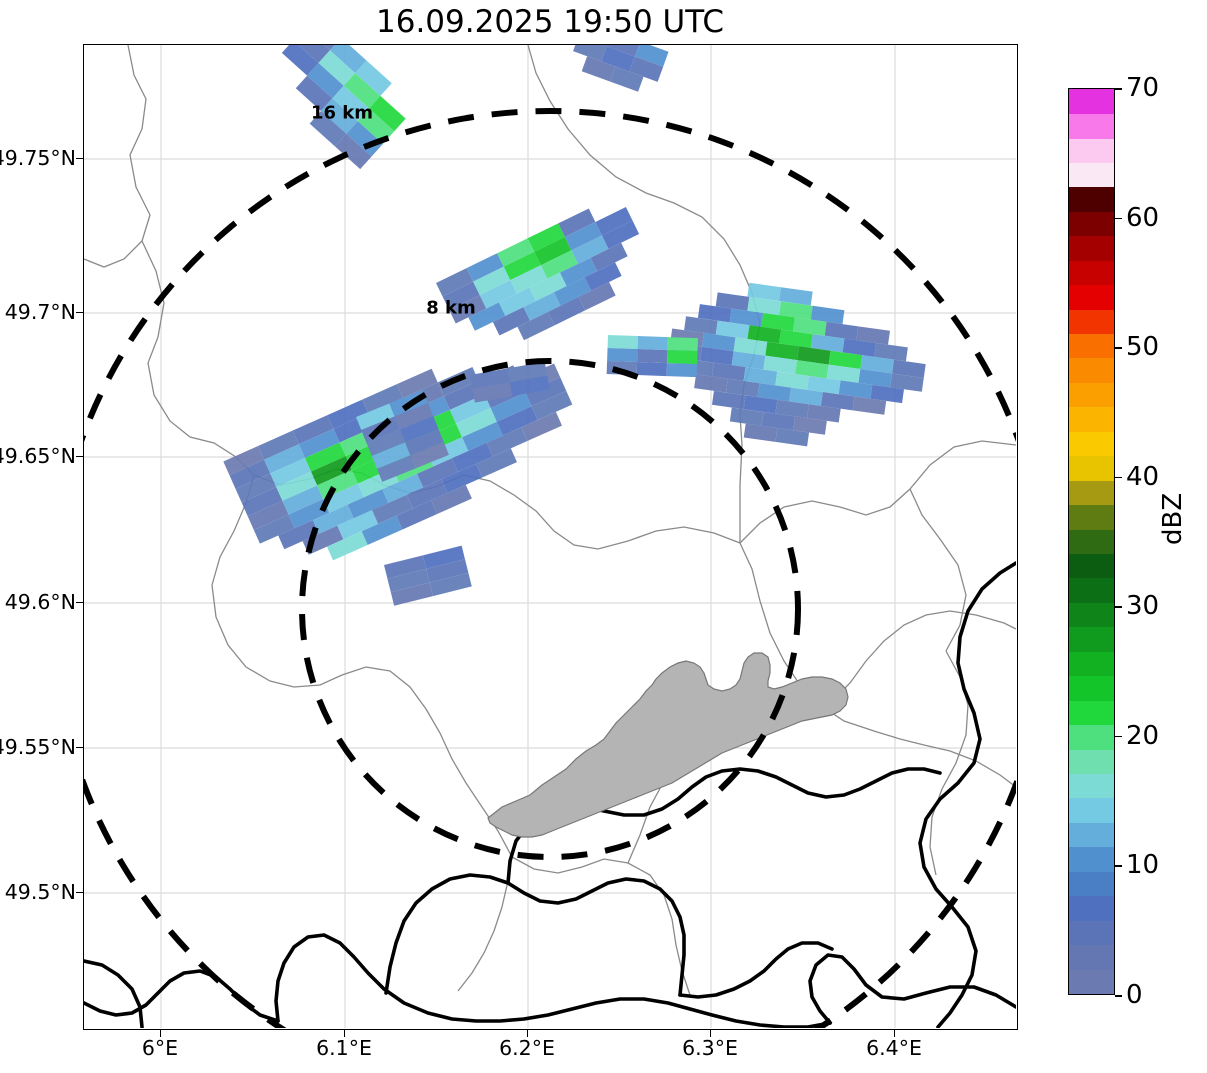 This screenshot has width=1207, height=1073. Describe the element at coordinates (451, 308) in the screenshot. I see `range-ring-label-8km: 8 km` at that location.